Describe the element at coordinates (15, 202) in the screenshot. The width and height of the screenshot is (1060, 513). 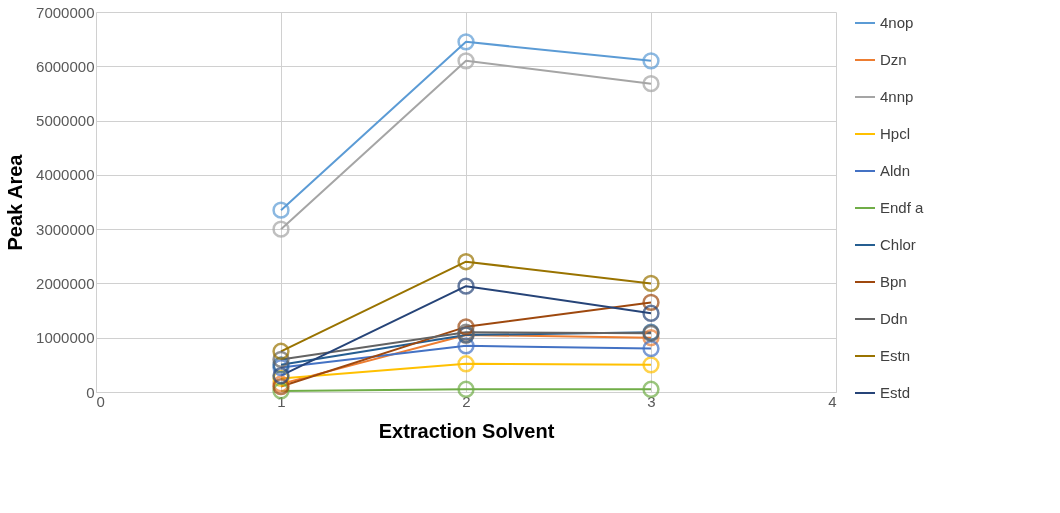
I see `y-axis-title: Peak Area` at that location.